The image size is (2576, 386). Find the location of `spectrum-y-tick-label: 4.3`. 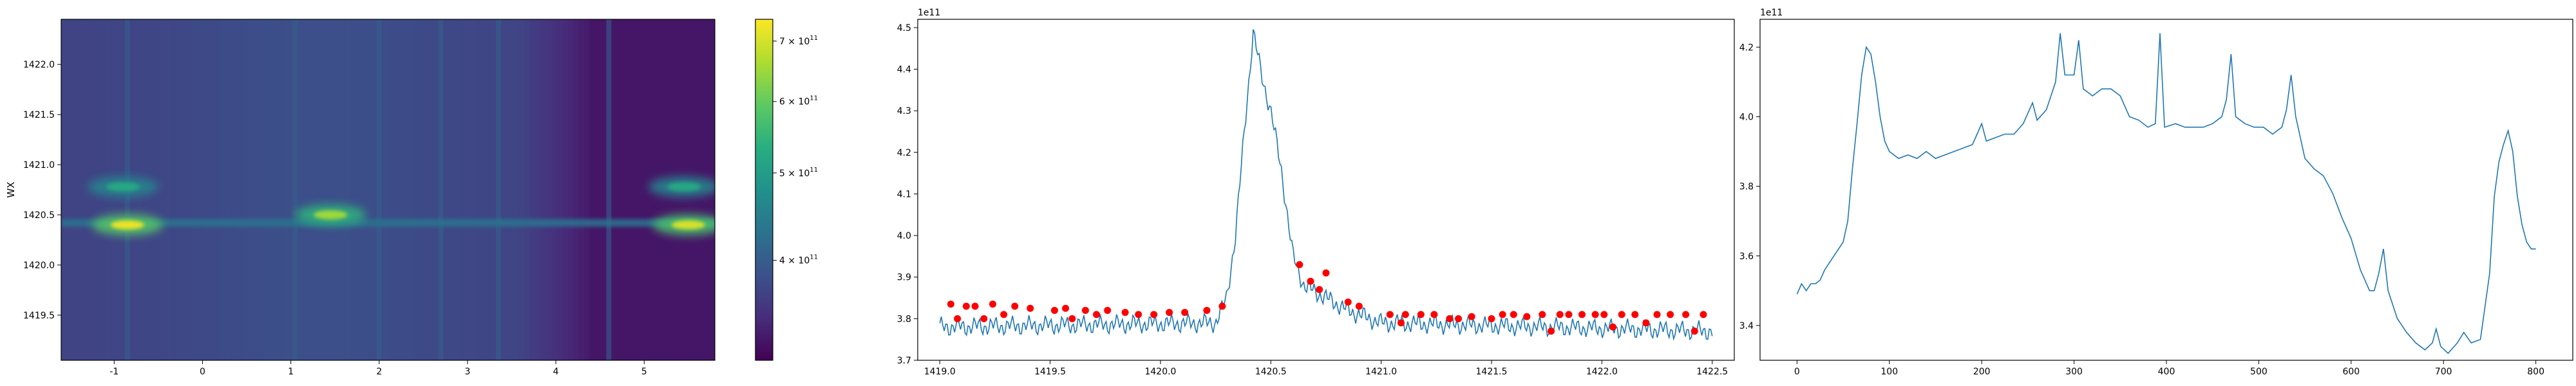

spectrum-y-tick-label: 4.3 is located at coordinates (904, 111).